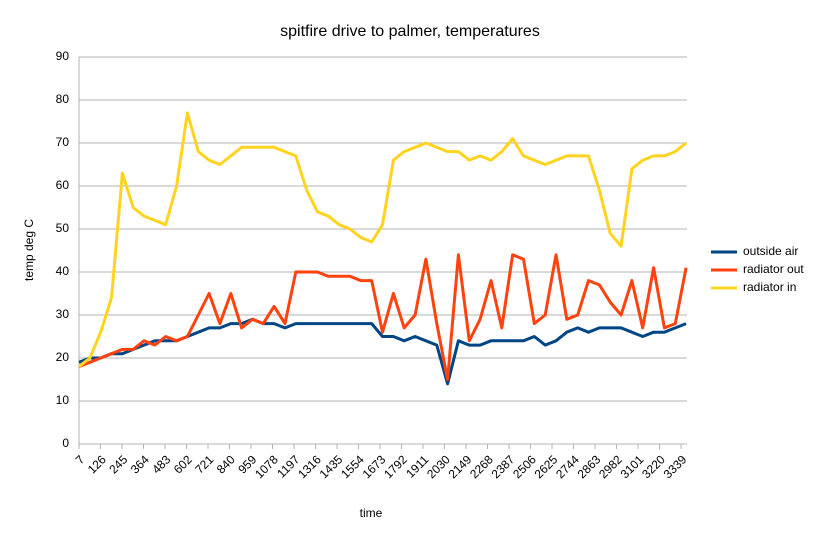 This screenshot has height=545, width=821. What do you see at coordinates (63, 400) in the screenshot?
I see `y-tick-label: 10` at bounding box center [63, 400].